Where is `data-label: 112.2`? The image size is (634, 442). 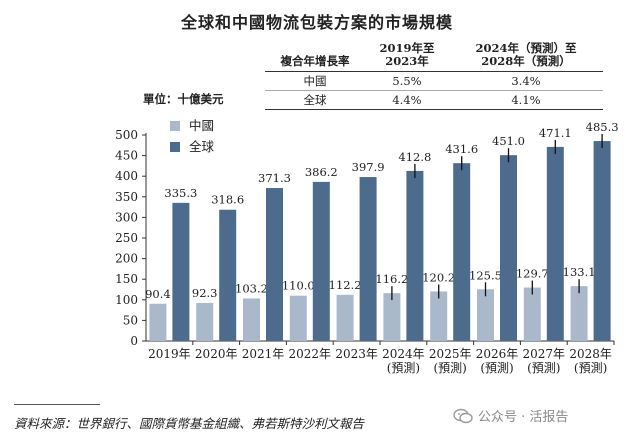
data-label: 112.2 is located at coordinates (345, 285).